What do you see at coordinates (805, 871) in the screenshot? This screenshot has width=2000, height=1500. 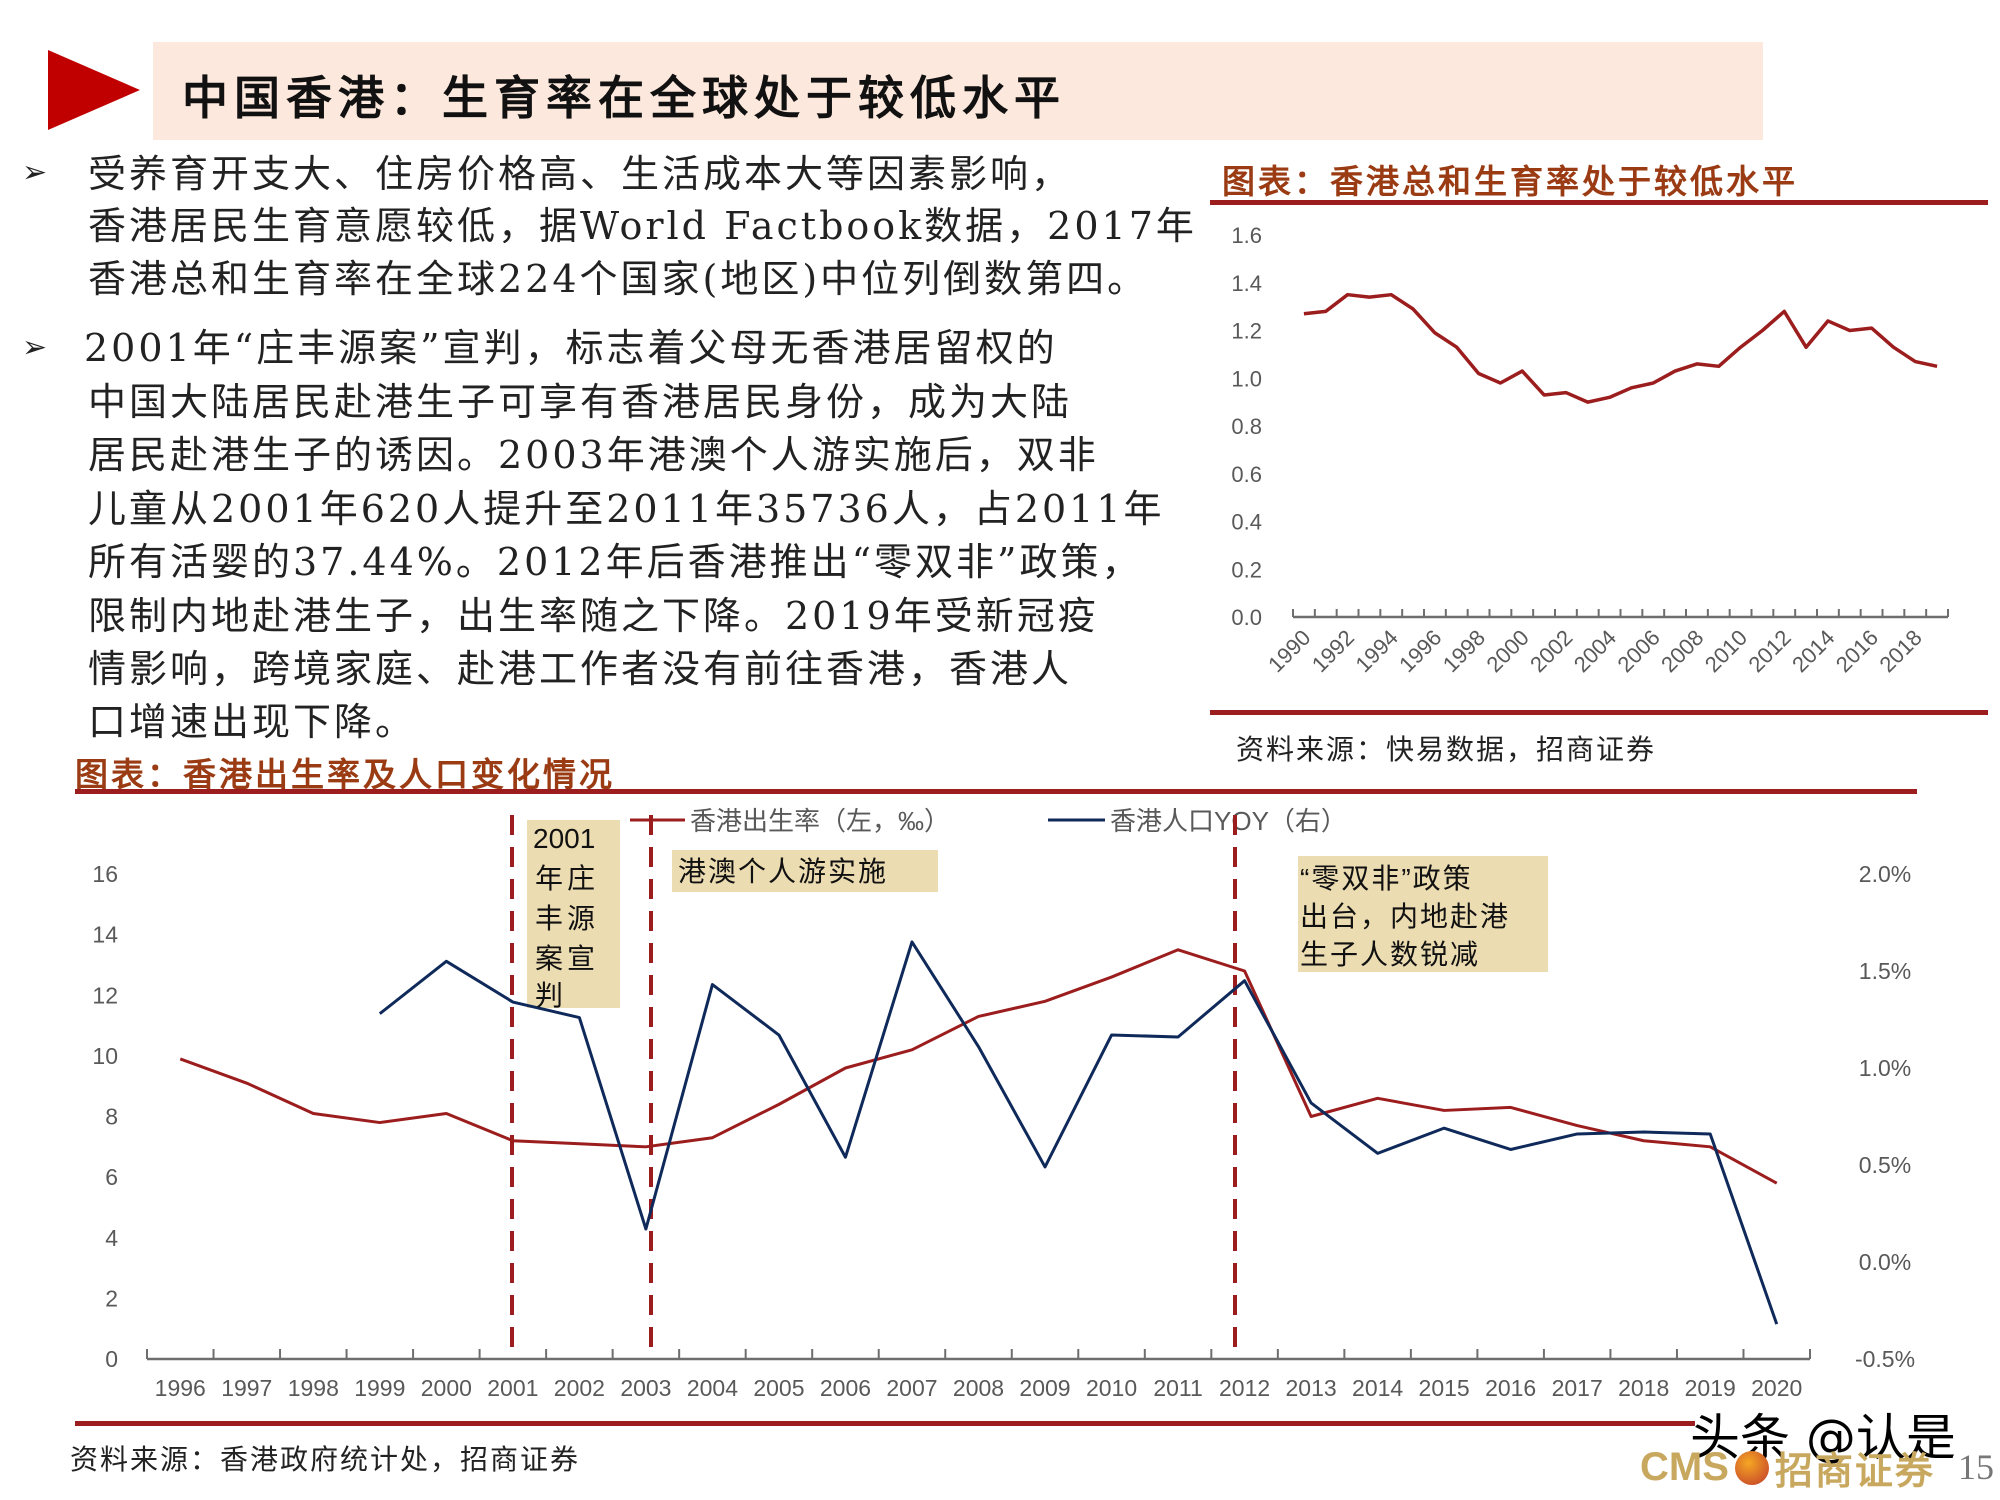 I see `annotation-box-2003` at bounding box center [805, 871].